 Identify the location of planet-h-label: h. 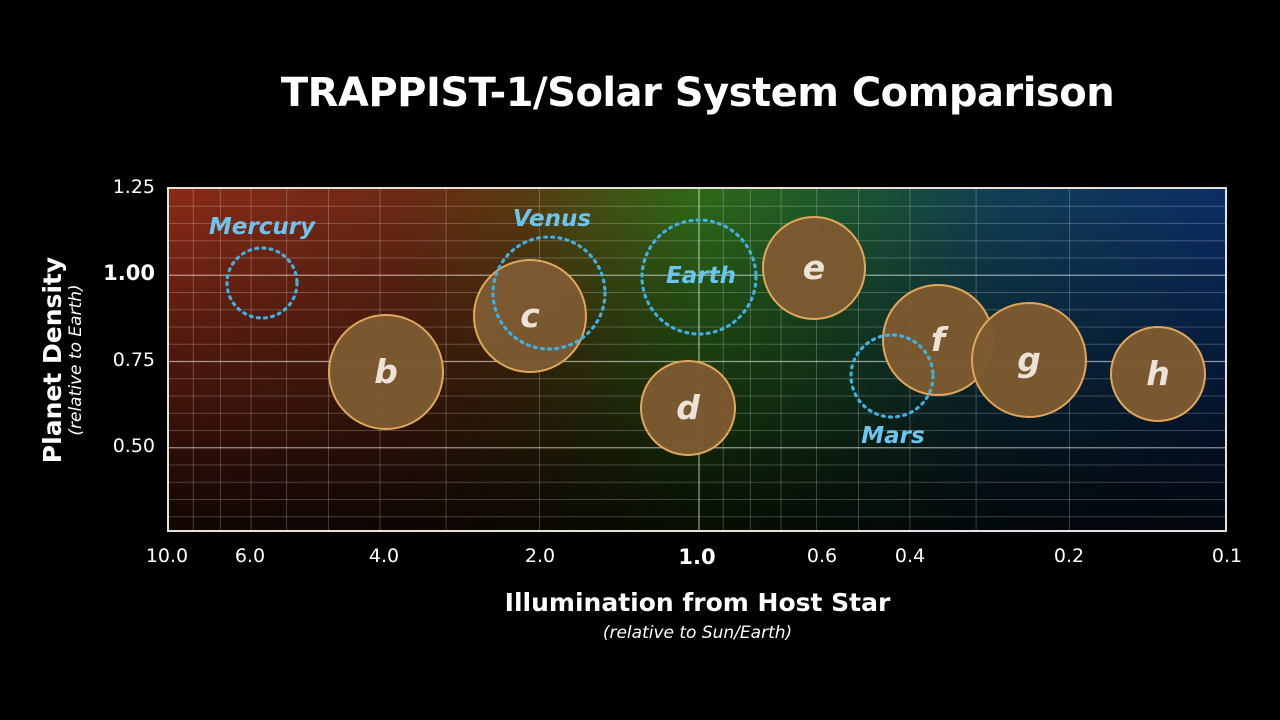
(1158, 373).